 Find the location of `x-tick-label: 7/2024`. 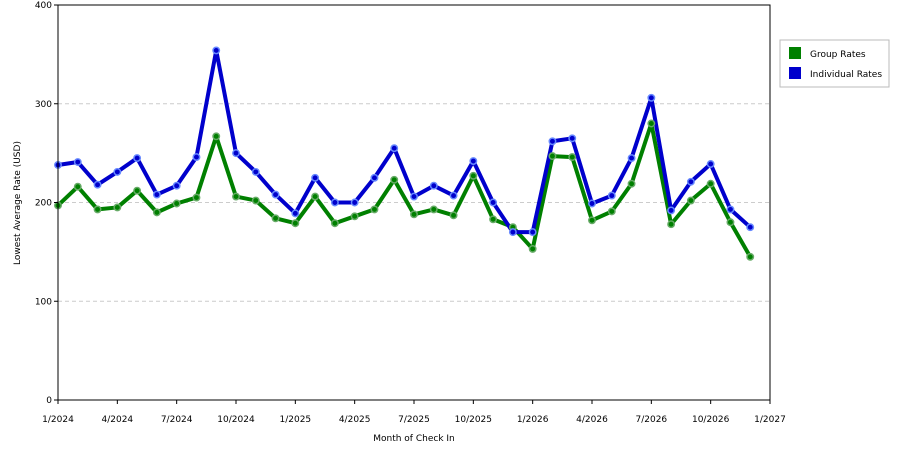

x-tick-label: 7/2024 is located at coordinates (177, 420).